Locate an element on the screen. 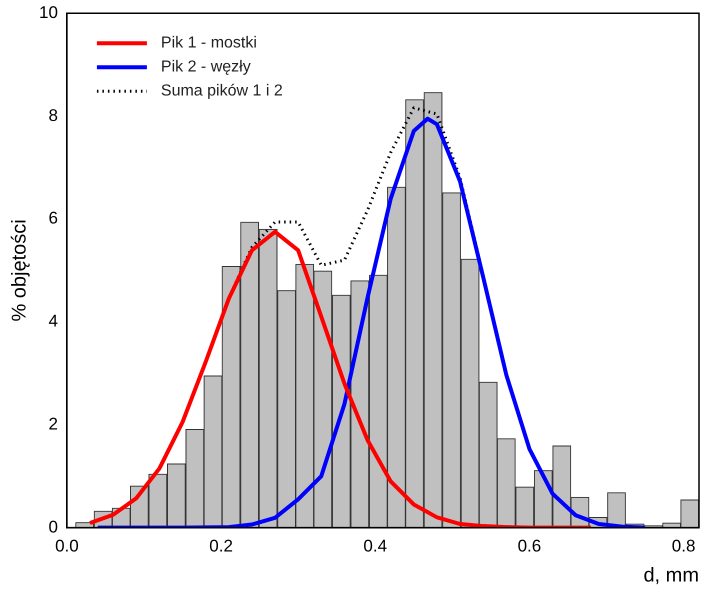 The image size is (709, 596). x-tick-label: 0.8 is located at coordinates (684, 546).